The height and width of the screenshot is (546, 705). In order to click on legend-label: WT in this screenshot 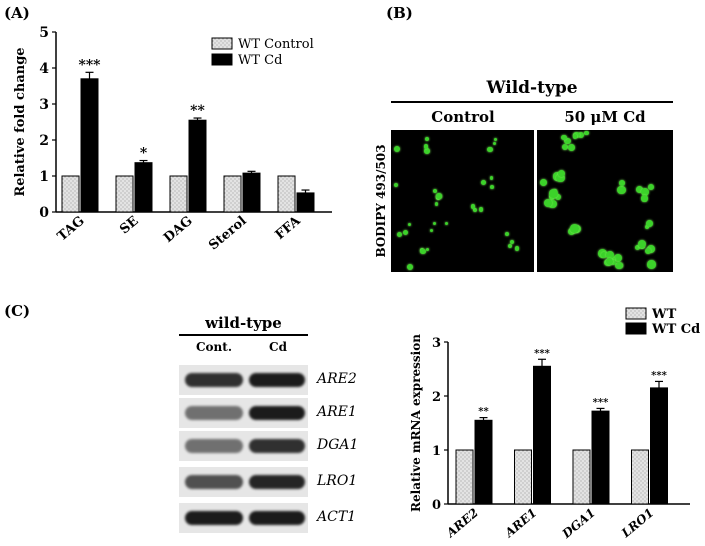, I will do `click(664, 314)`.